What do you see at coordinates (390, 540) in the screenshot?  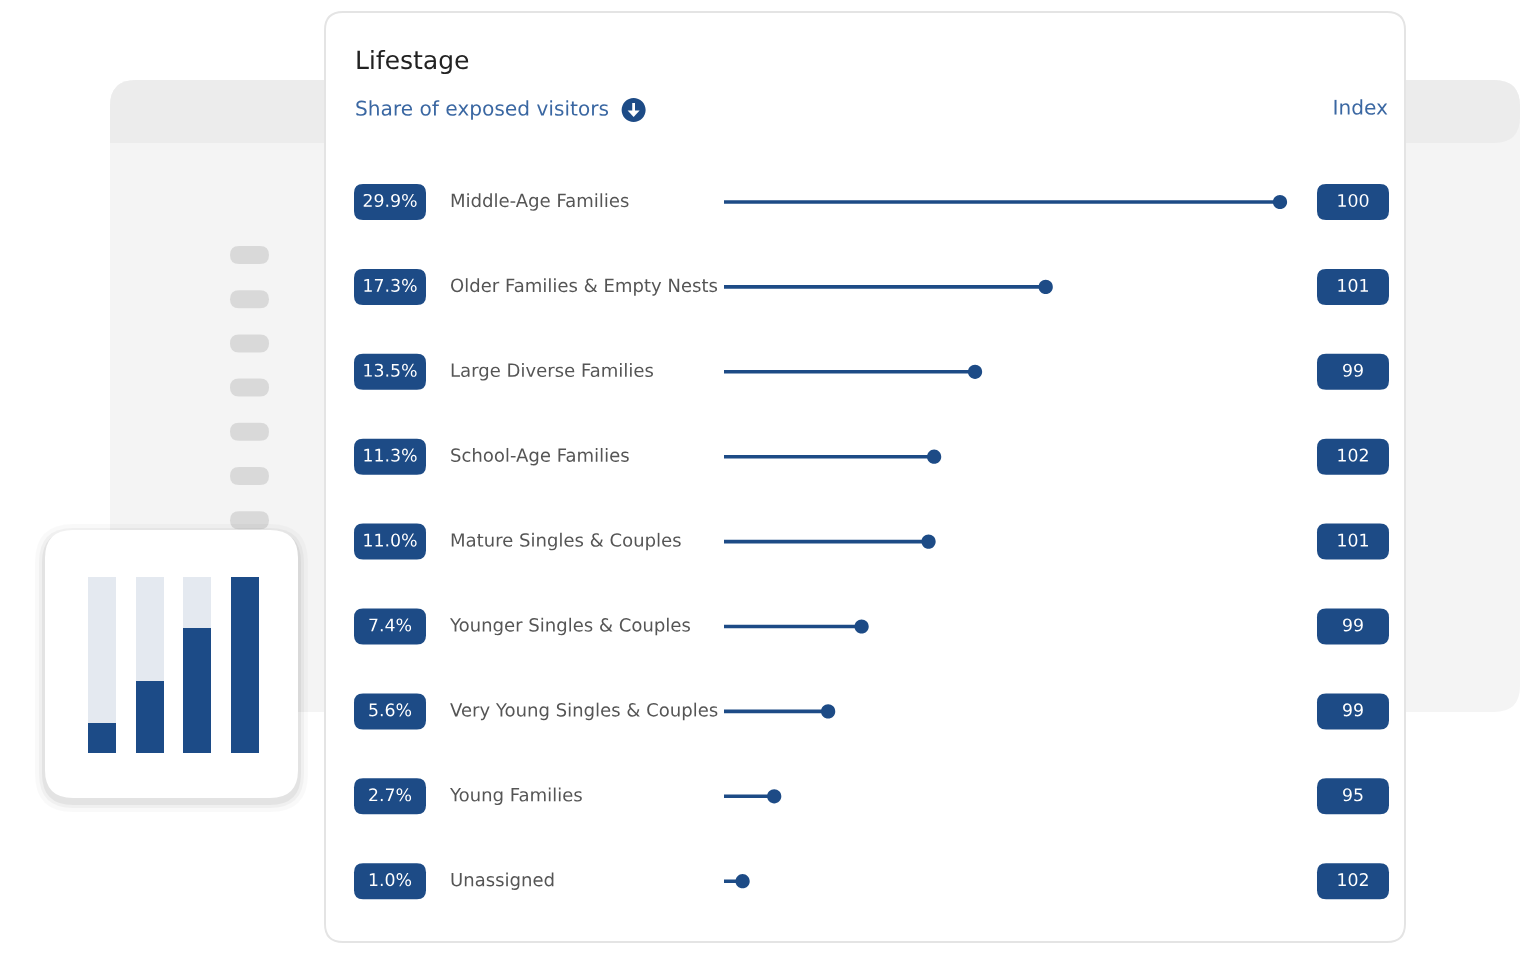 I see `data-label: 11.0%` at bounding box center [390, 540].